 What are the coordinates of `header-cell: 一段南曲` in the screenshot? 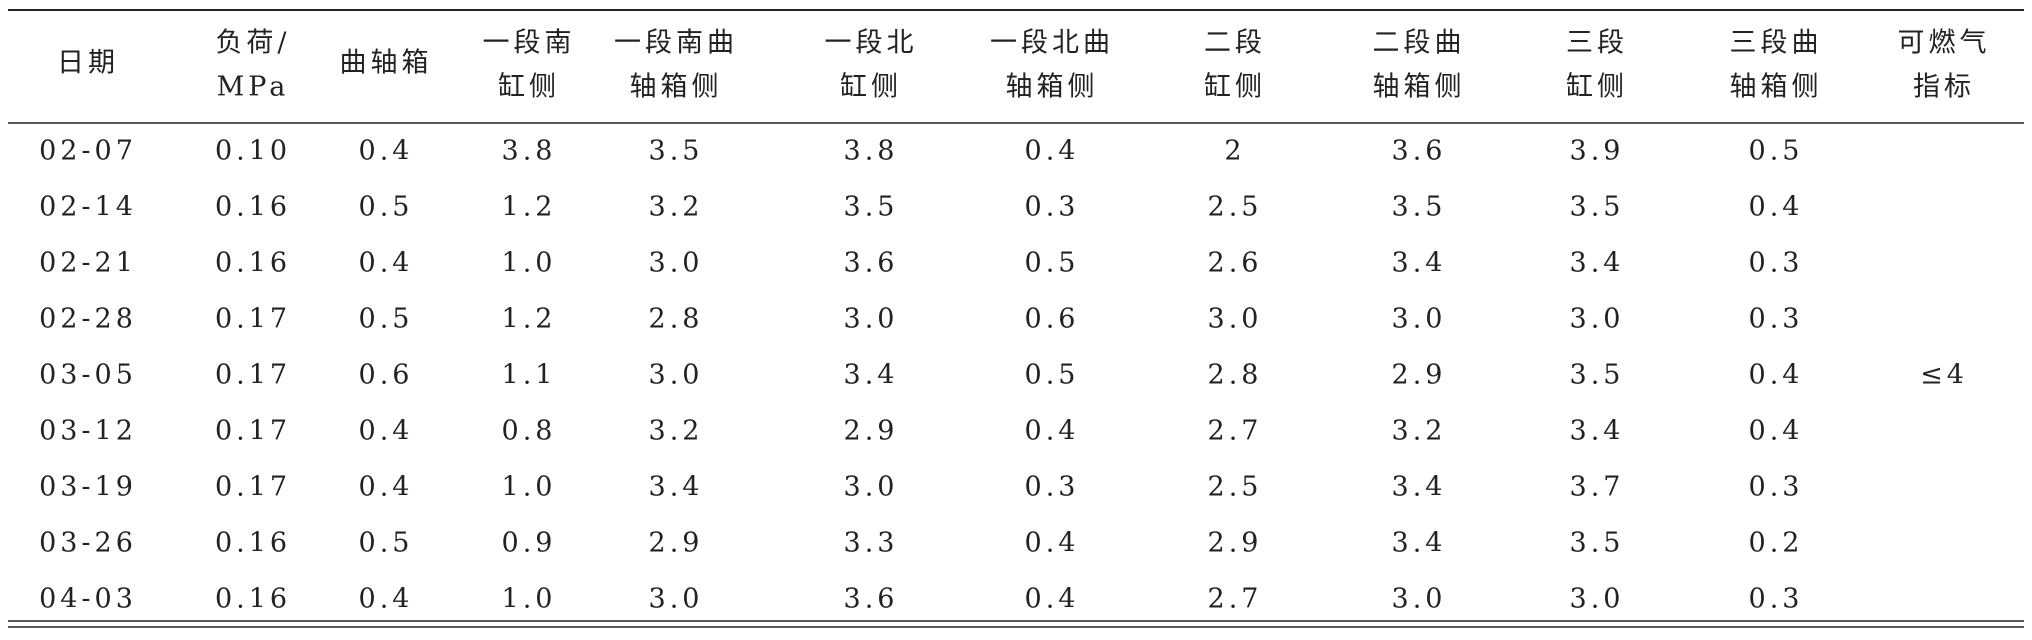 It's located at (676, 43).